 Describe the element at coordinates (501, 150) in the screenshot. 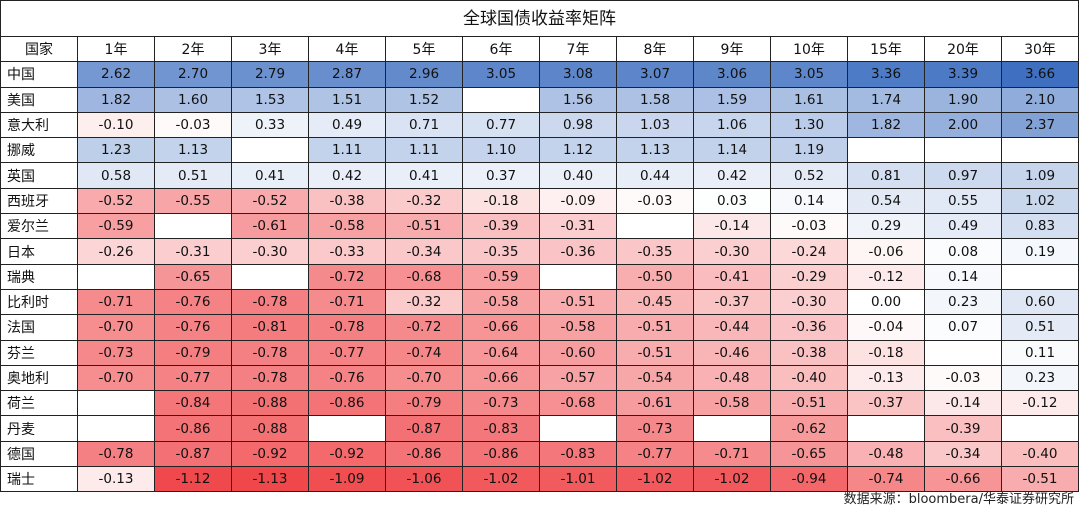

I see `yield-cell: 1.10` at that location.